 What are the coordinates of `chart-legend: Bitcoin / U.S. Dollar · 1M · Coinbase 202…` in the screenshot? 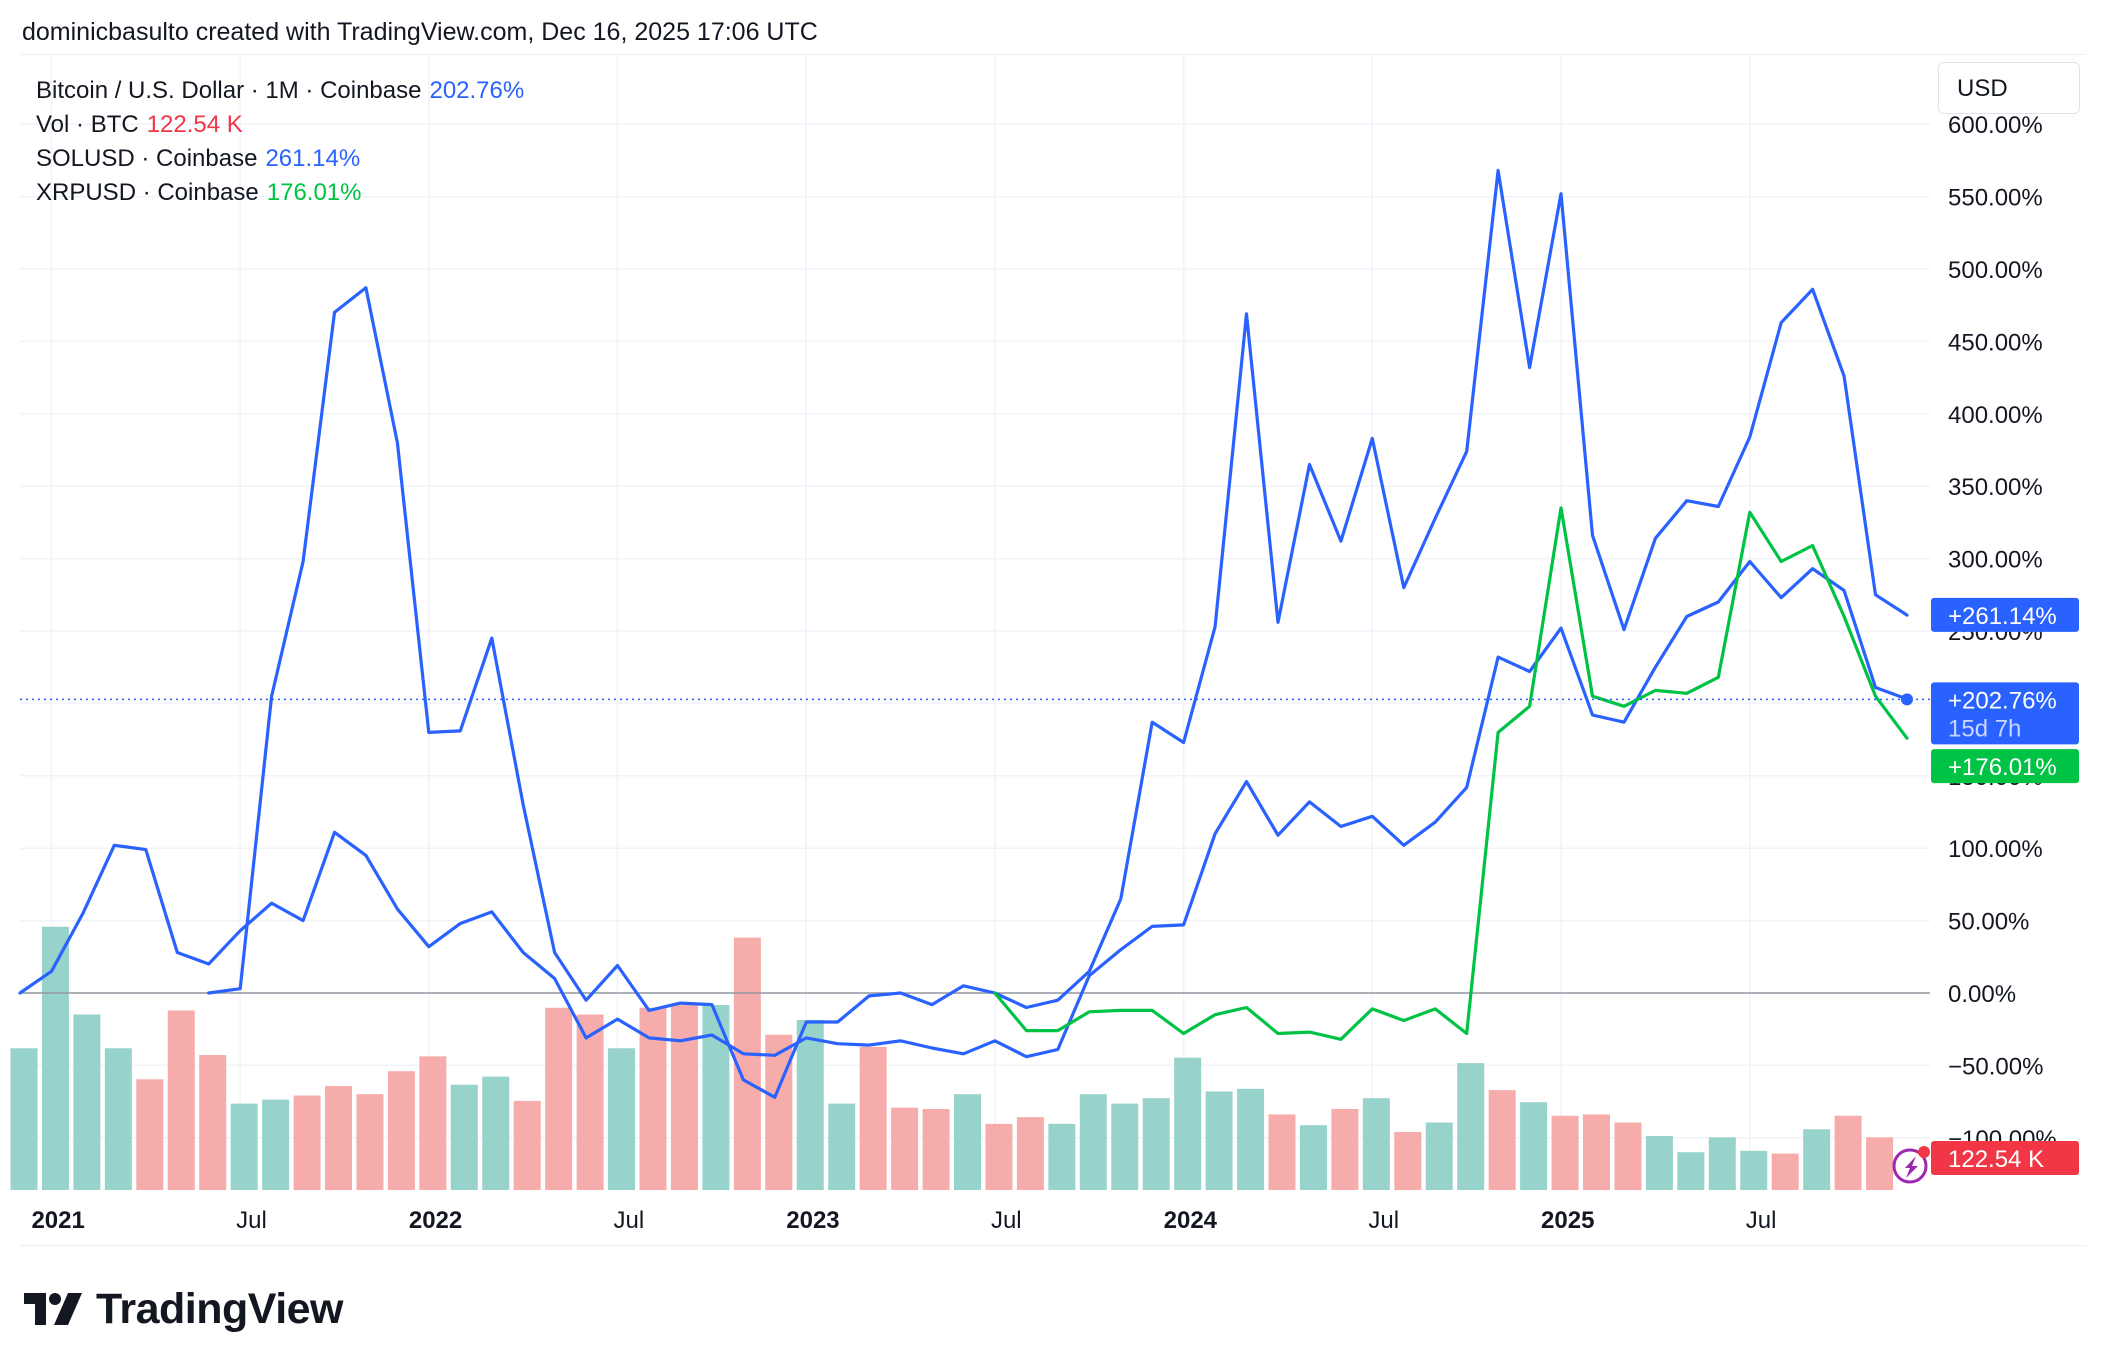 It's located at (280, 142).